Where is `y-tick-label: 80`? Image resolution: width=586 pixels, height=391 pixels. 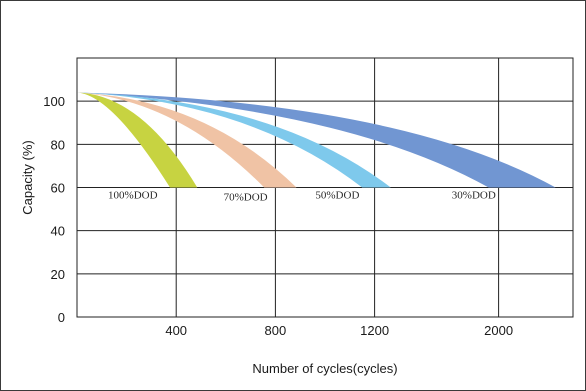 y-tick-label: 80 is located at coordinates (58, 144).